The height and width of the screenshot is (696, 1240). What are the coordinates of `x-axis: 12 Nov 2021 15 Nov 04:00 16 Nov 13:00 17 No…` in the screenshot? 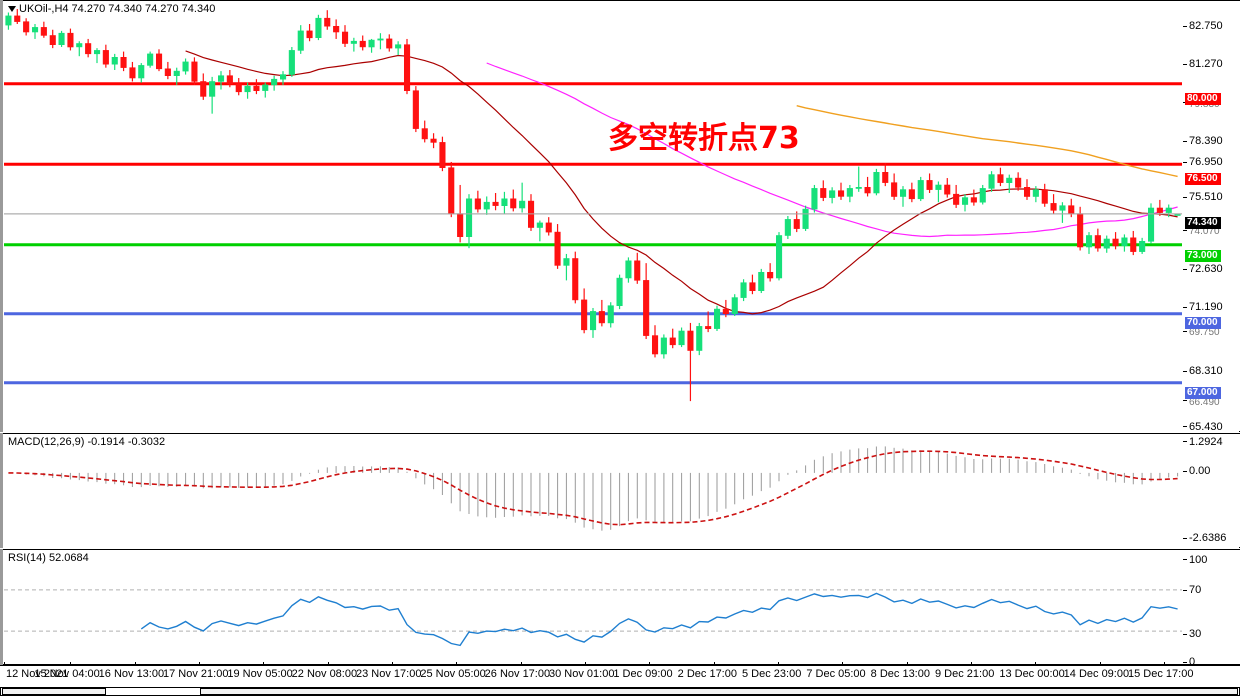 It's located at (620, 673).